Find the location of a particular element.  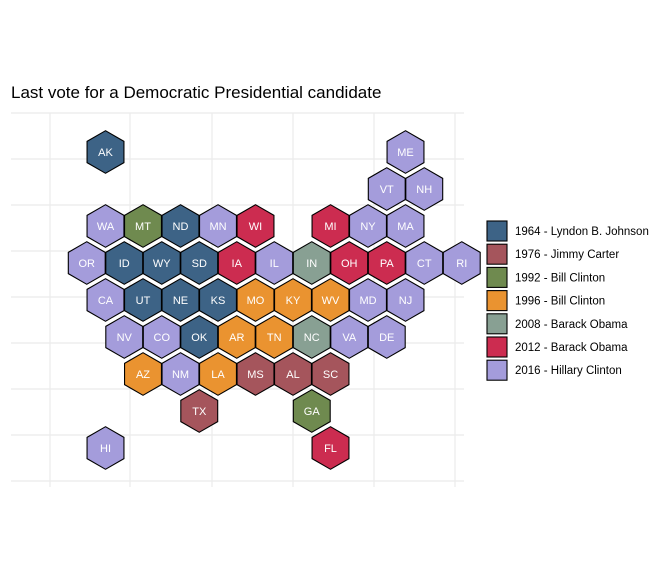

state-label: IN is located at coordinates (311, 264).